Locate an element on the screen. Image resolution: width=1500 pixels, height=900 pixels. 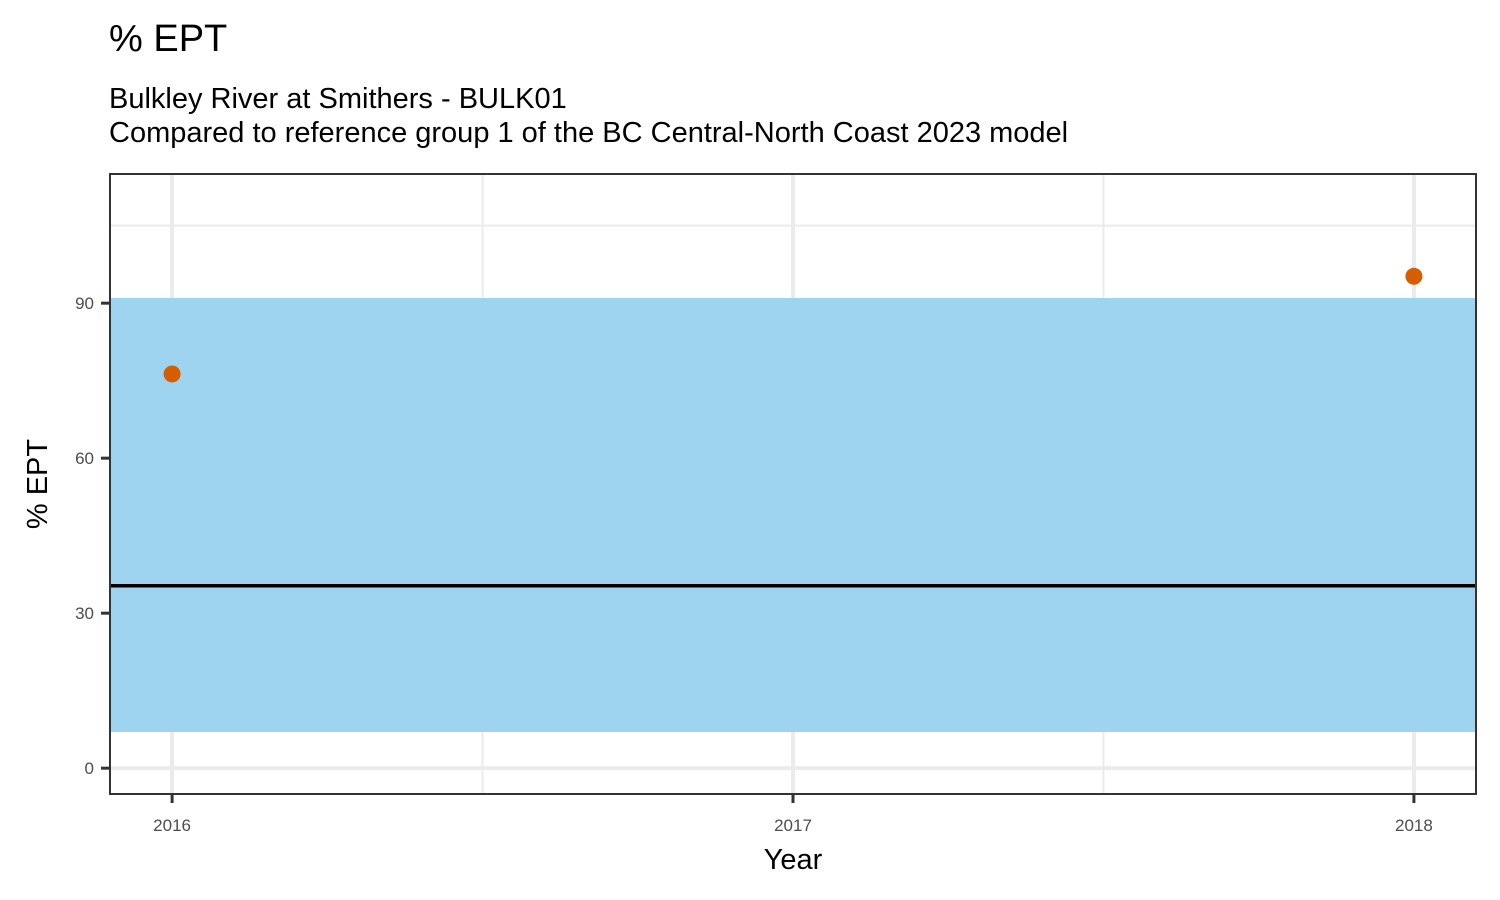
data-points is located at coordinates (793, 325).